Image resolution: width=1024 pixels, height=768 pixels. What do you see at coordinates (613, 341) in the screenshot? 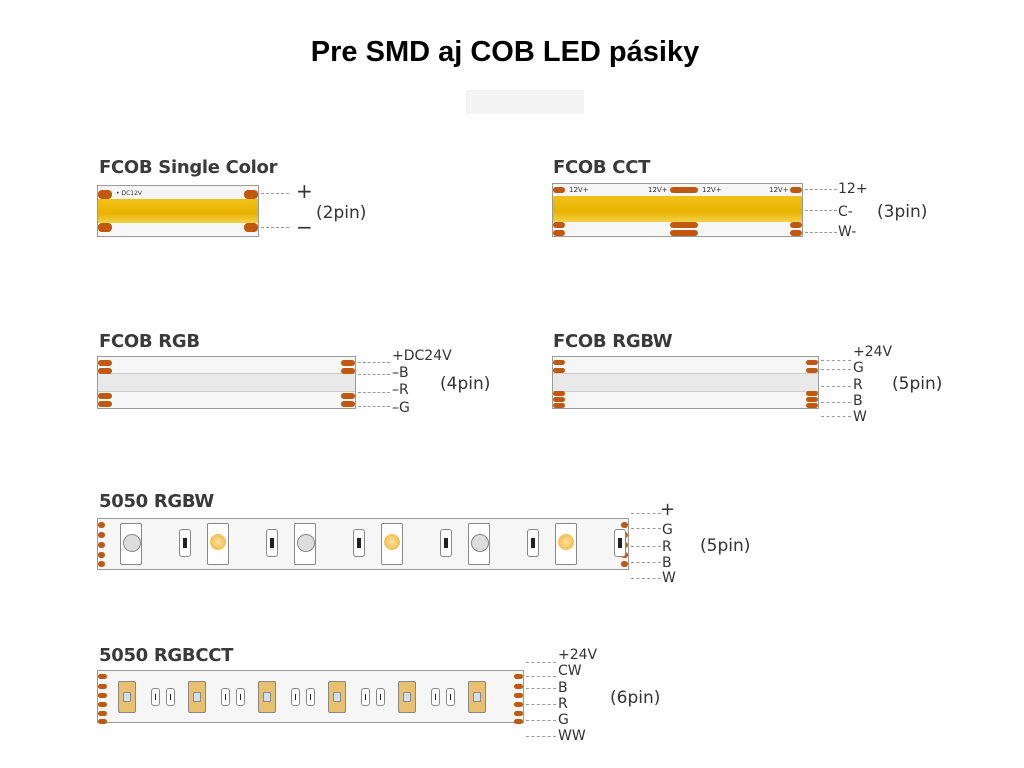
I see `strip-label-fcob-rgbw: FCOB RGBW` at bounding box center [613, 341].